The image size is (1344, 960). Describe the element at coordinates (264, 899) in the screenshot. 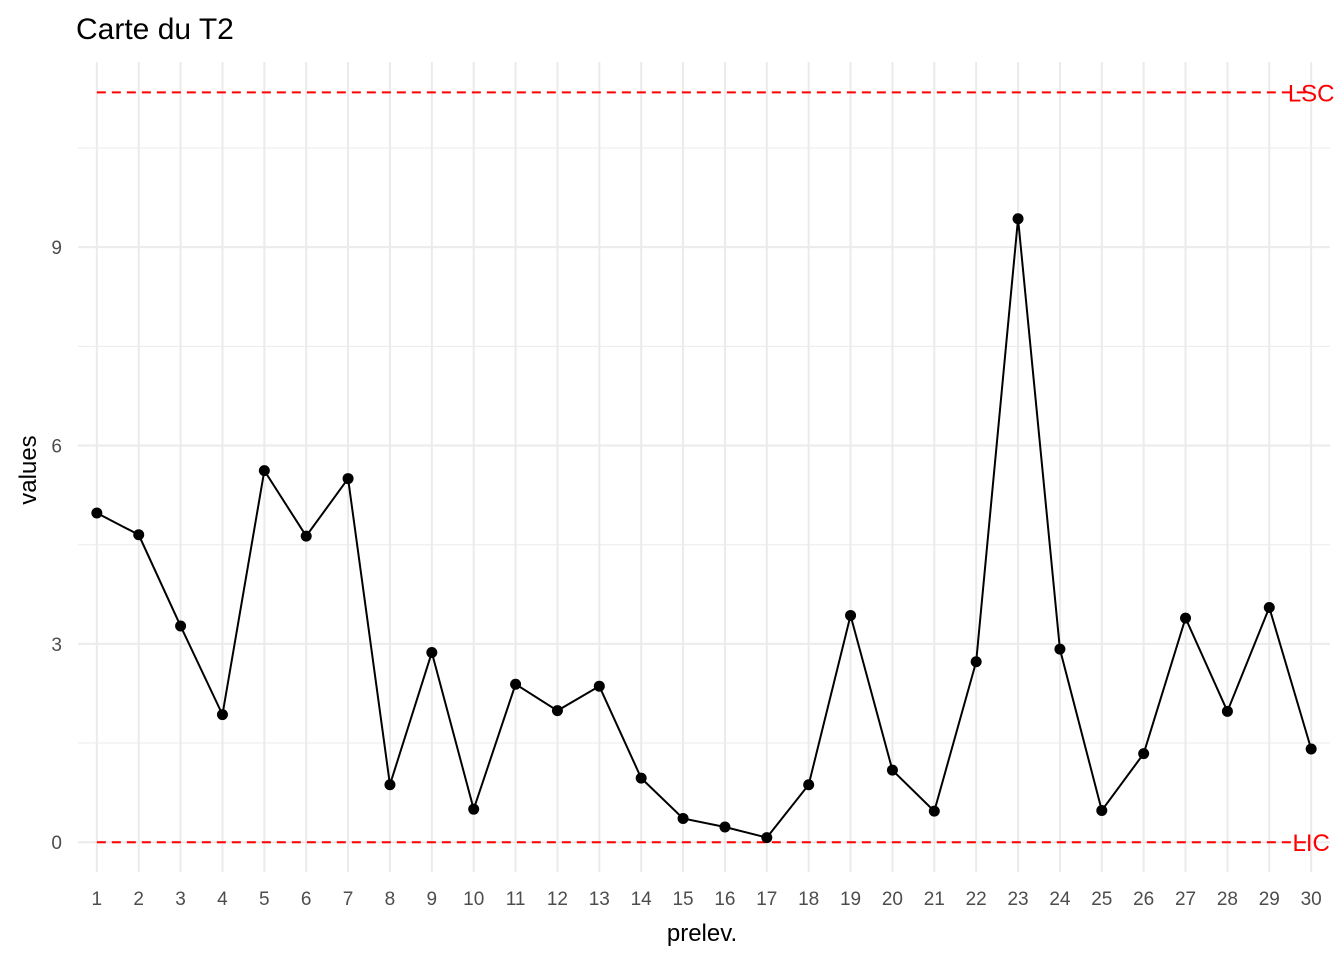

I see `x-tick-label: 5` at that location.